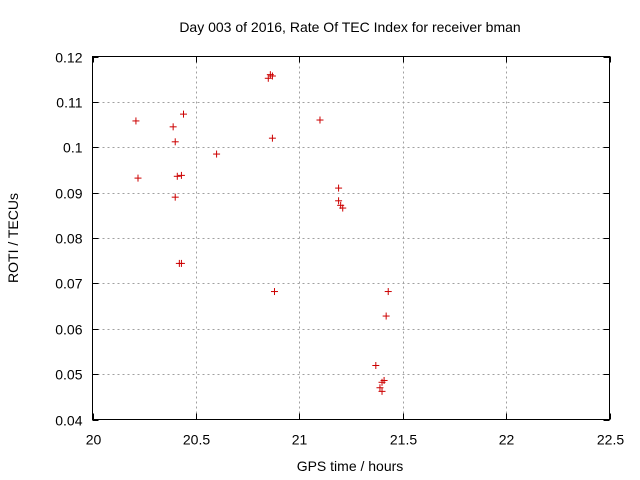 The height and width of the screenshot is (480, 640). What do you see at coordinates (403, 440) in the screenshot?
I see `x-tick-label: 21.5` at bounding box center [403, 440].